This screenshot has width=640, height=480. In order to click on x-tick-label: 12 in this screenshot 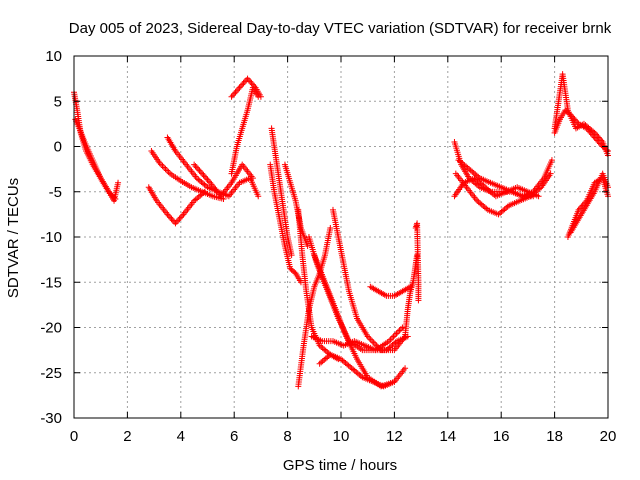, I will do `click(394, 436)`.